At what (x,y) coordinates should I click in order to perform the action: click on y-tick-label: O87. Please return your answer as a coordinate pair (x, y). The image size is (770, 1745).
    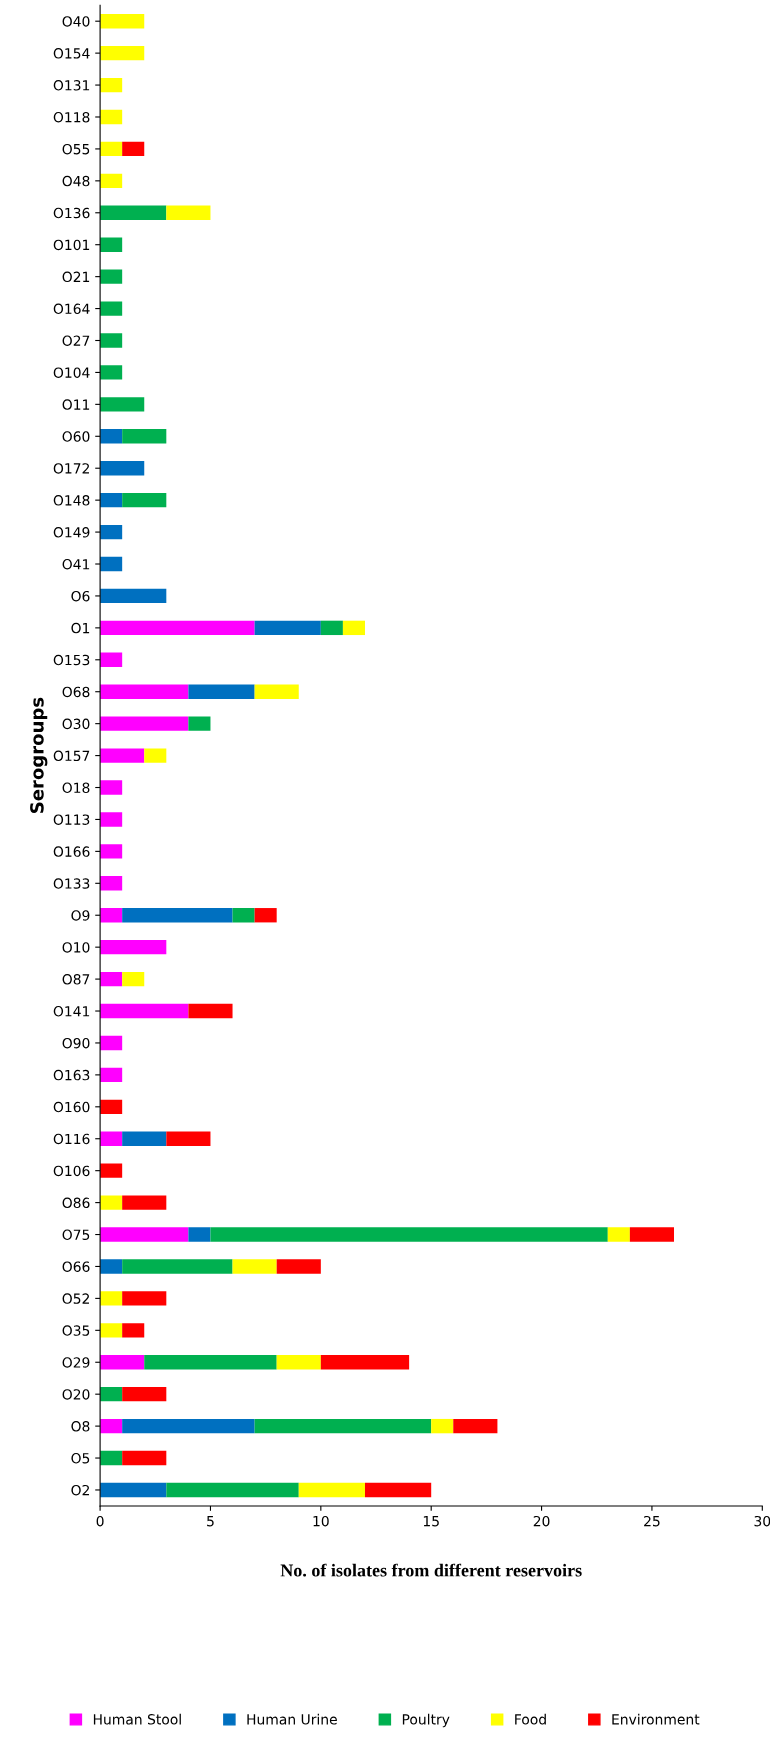
    Looking at the image, I should click on (76, 979).